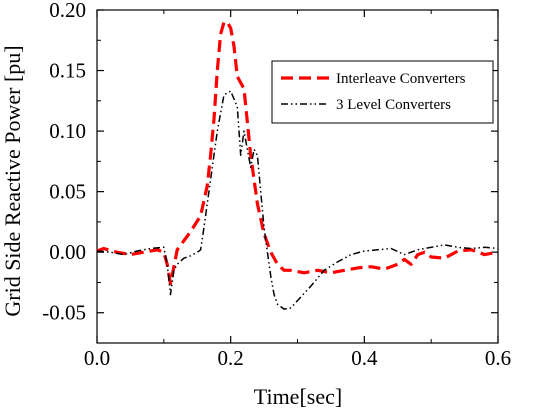  I want to click on x-tick-label: 0.2, so click(231, 358).